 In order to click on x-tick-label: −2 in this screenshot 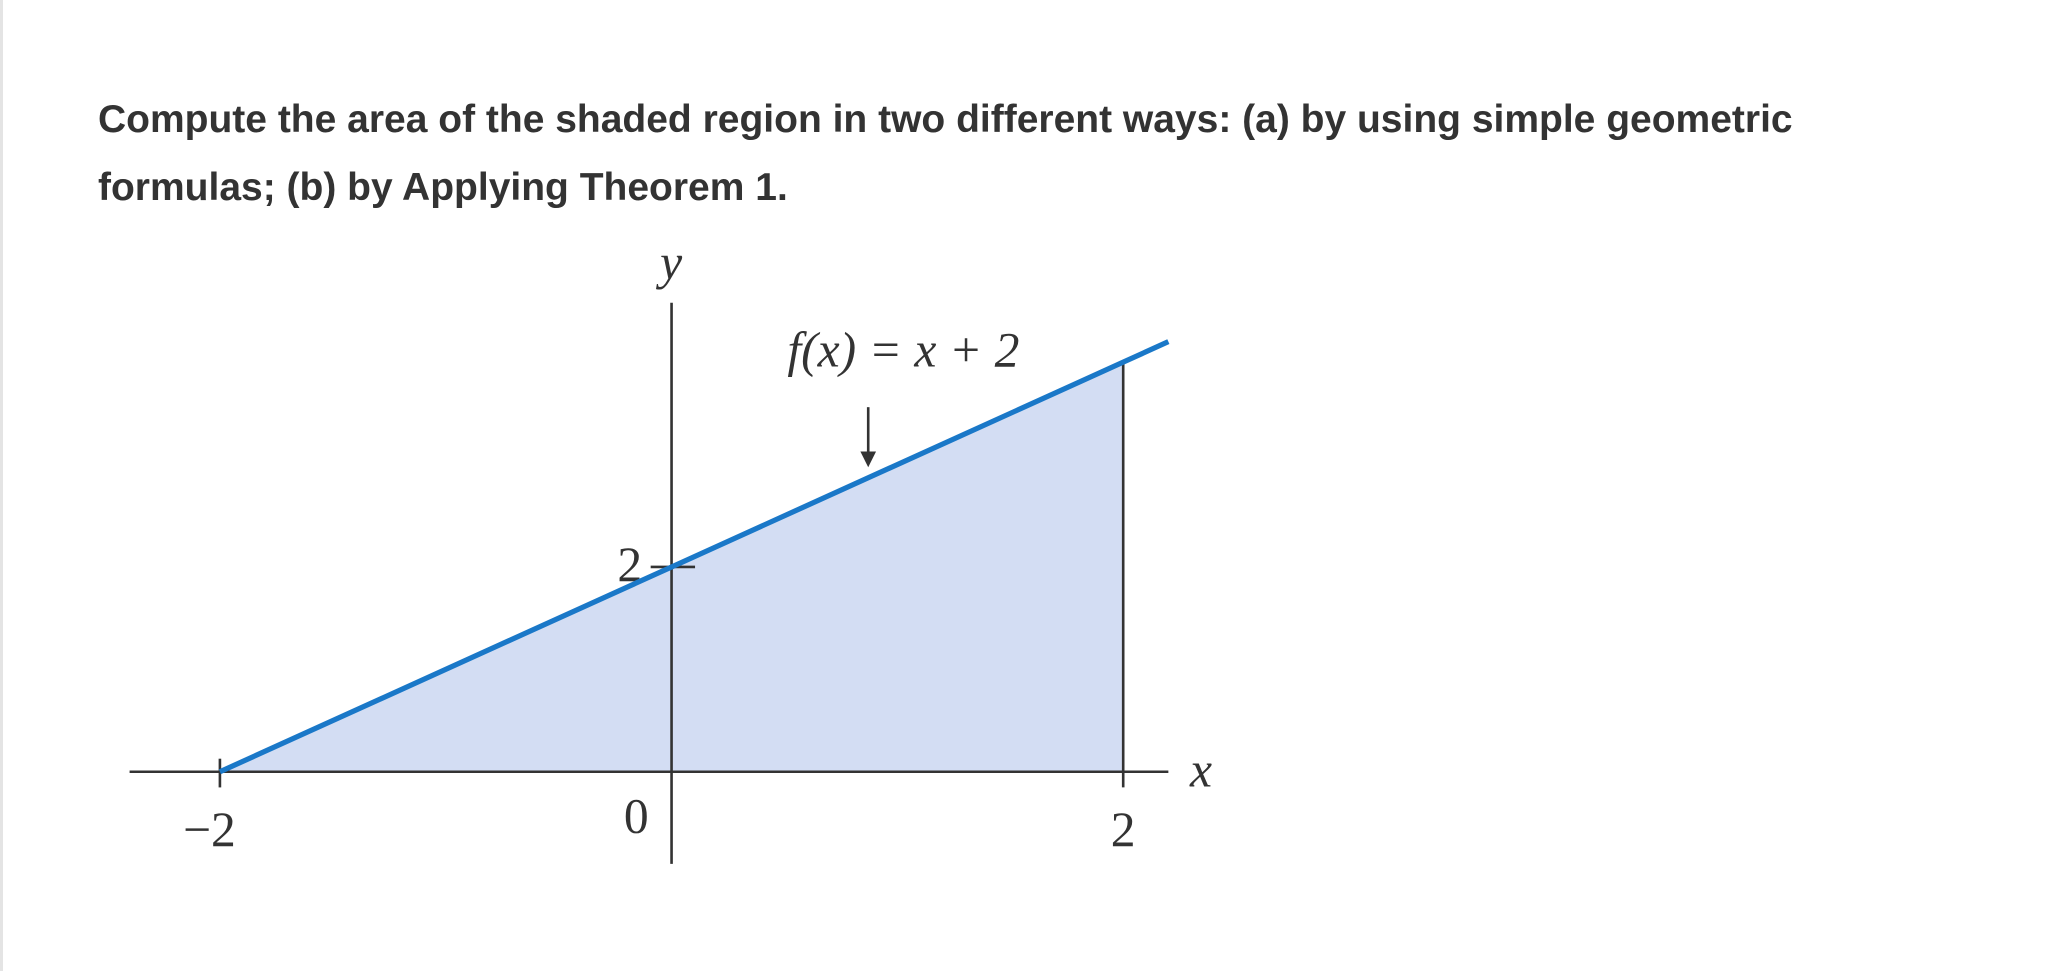, I will do `click(209, 829)`.